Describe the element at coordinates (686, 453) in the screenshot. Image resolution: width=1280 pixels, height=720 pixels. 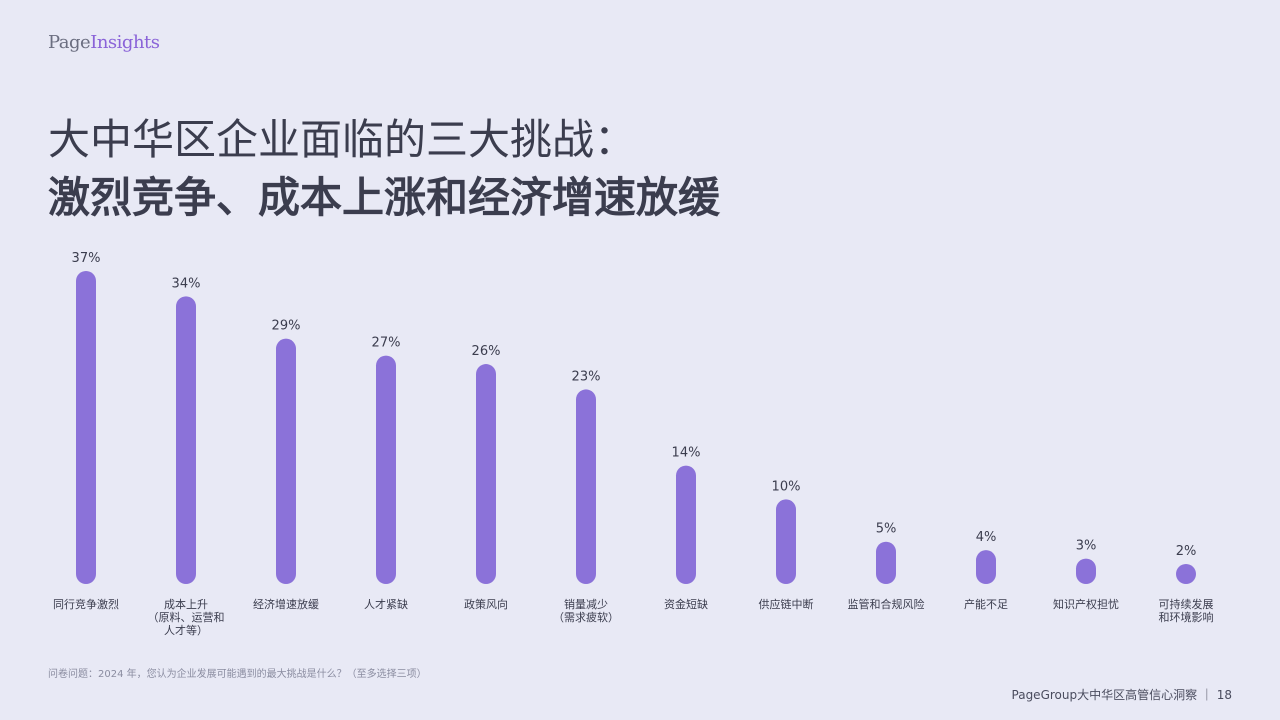
I see `value-label-7: 14%` at that location.